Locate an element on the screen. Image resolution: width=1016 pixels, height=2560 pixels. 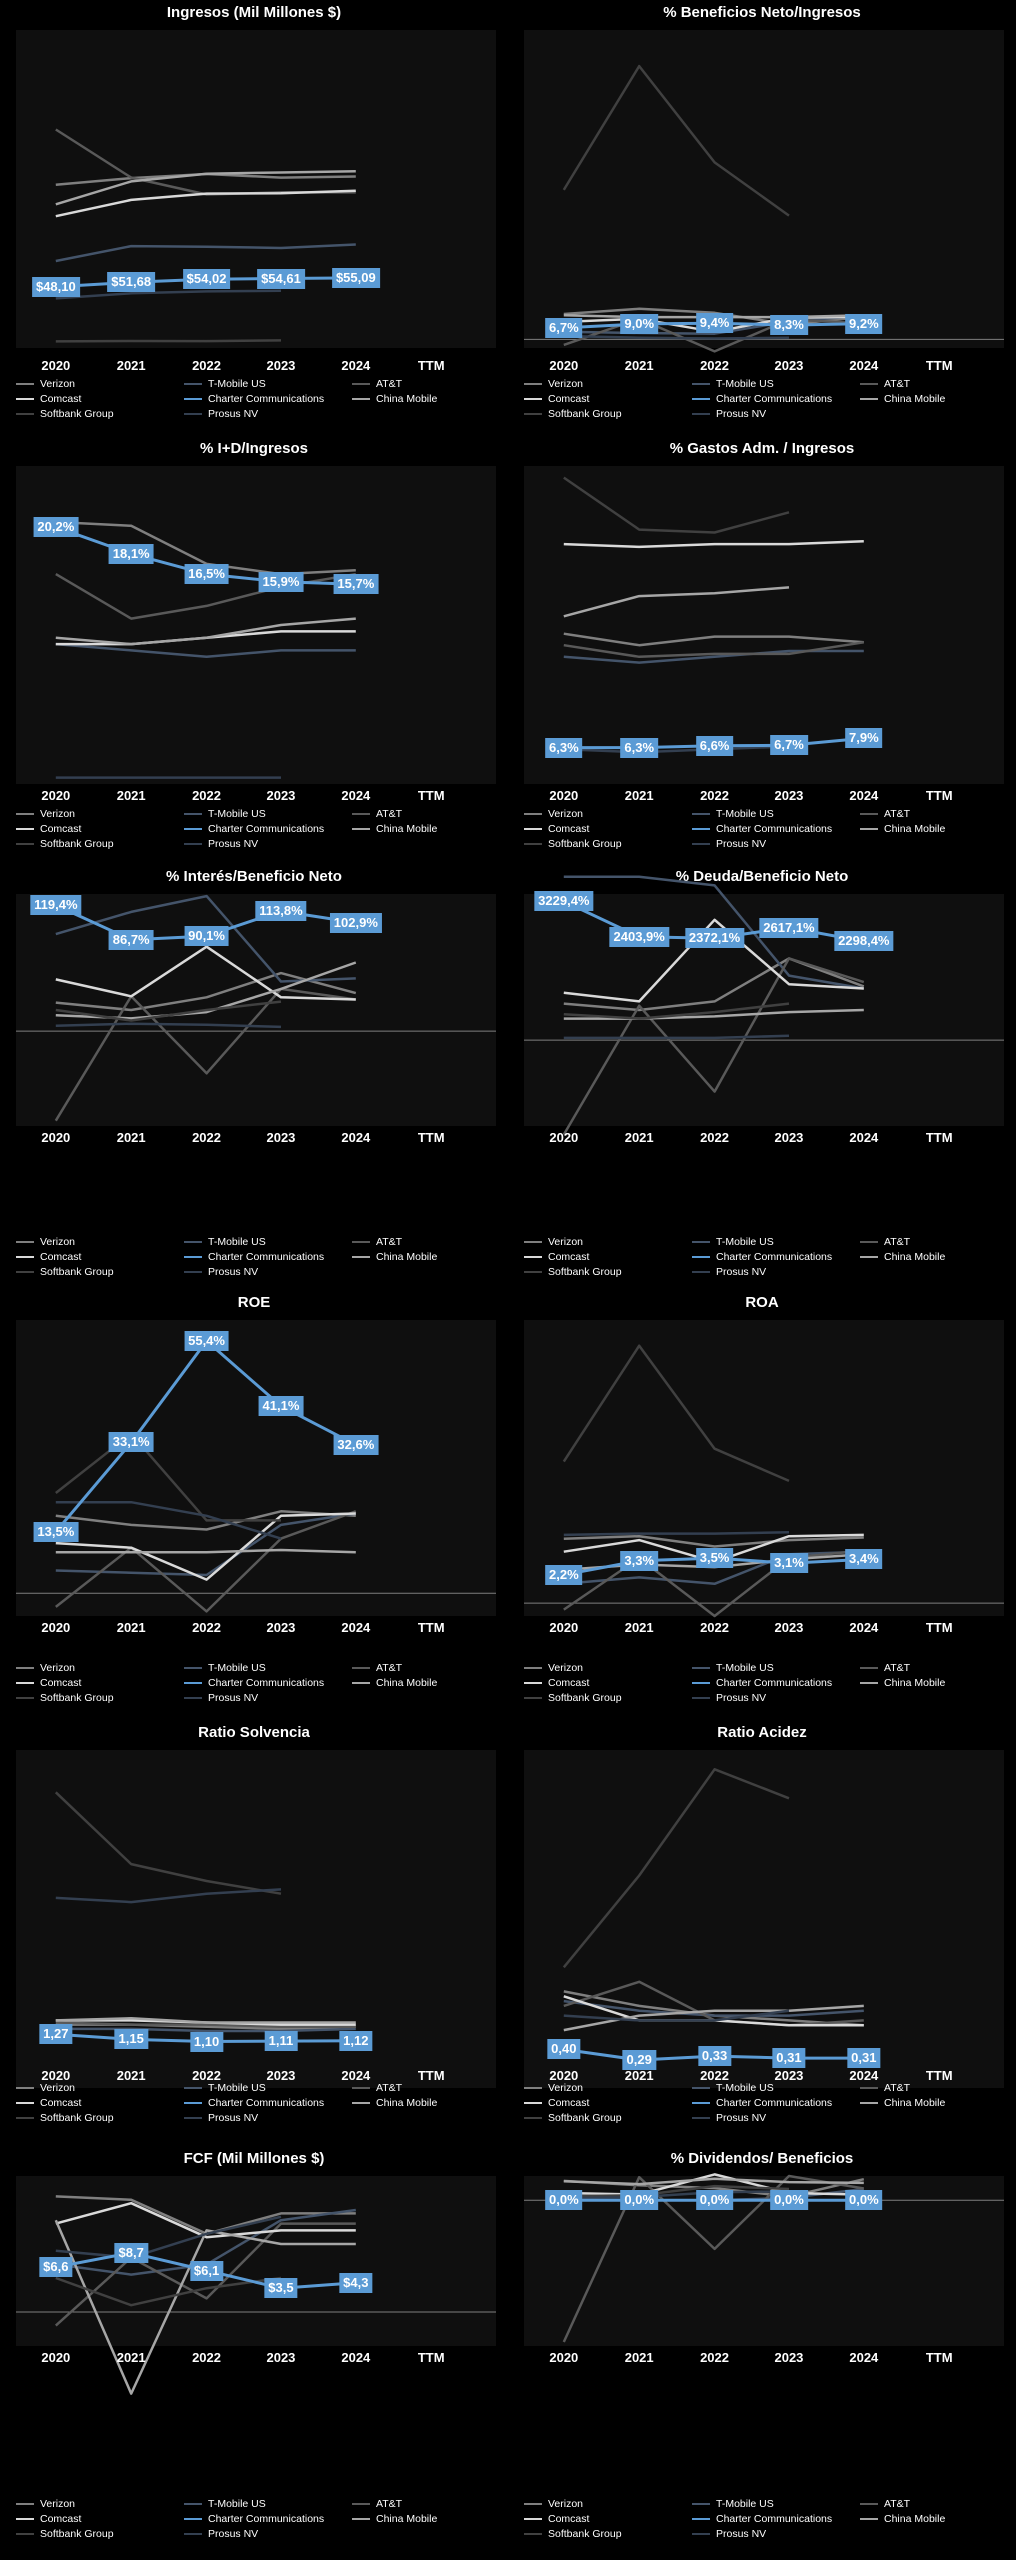
plot-area: 2,2% 3,3% 3,5% 3,1% 3,4% is located at coordinates (764, 1469).